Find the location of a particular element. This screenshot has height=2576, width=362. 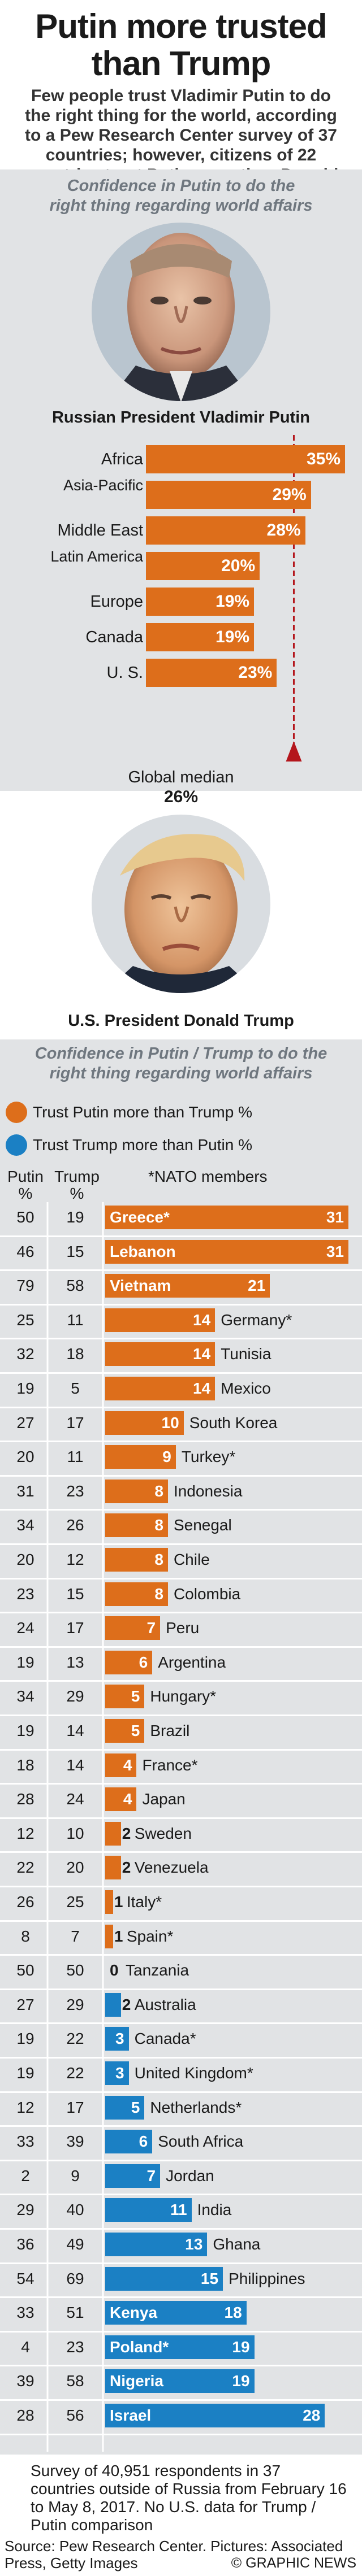

trump-percent: 10 is located at coordinates (75, 1833).